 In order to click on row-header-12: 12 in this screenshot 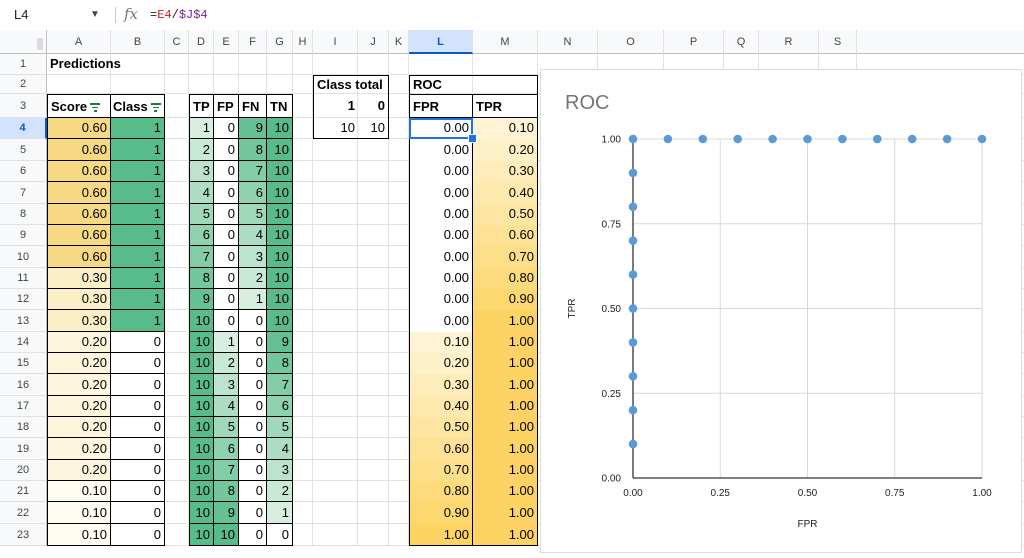, I will do `click(23, 299)`.